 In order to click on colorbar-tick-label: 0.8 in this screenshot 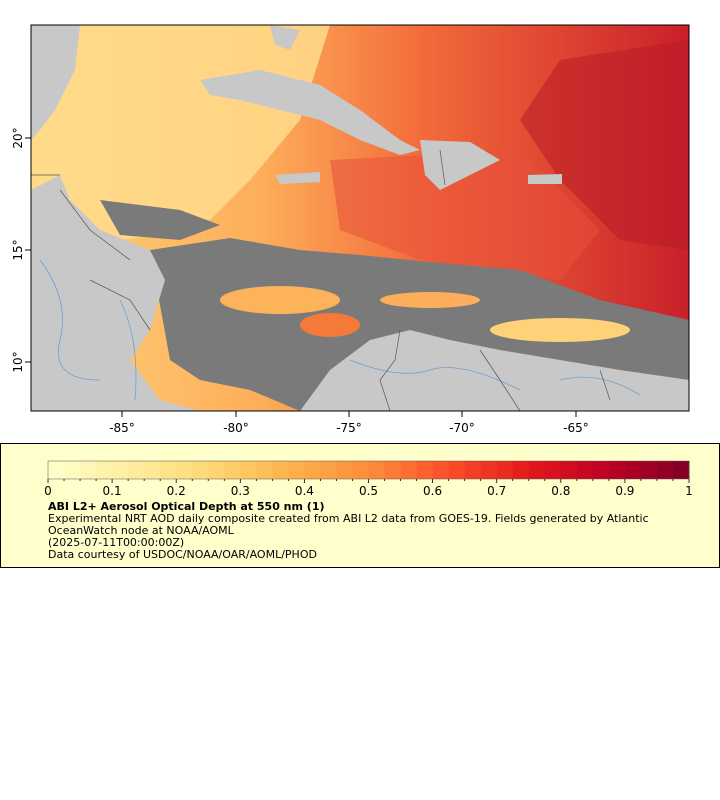, I will do `click(560, 491)`.